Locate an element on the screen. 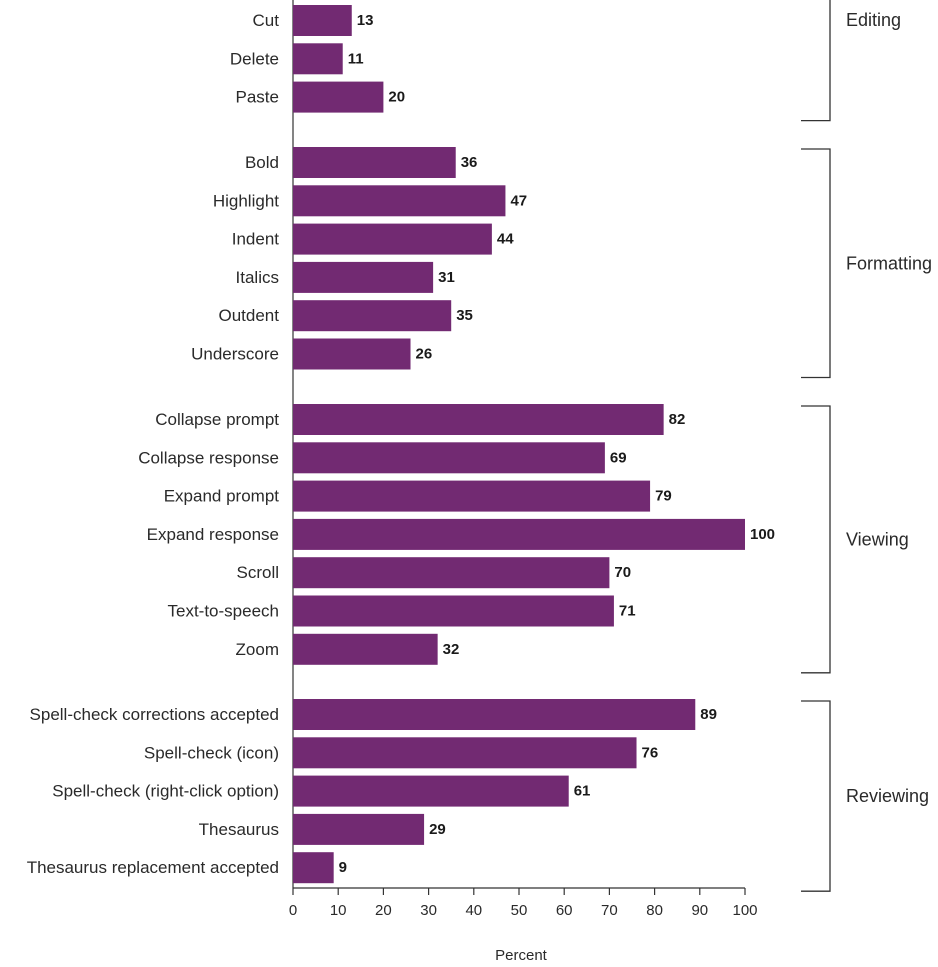 The height and width of the screenshot is (967, 938). category-label: Zoom is located at coordinates (257, 649).